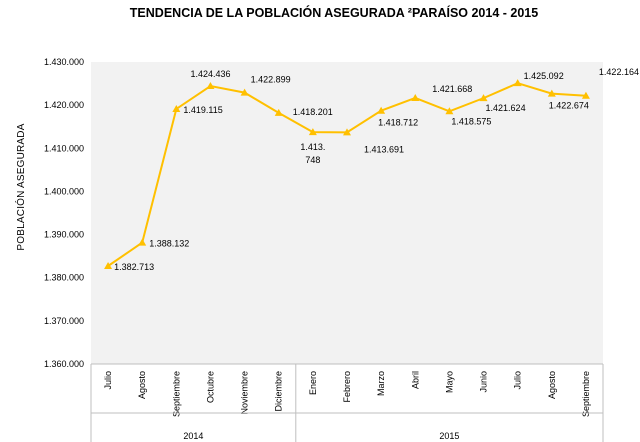  I want to click on y-tick-label: 1.410.000, so click(64, 148).